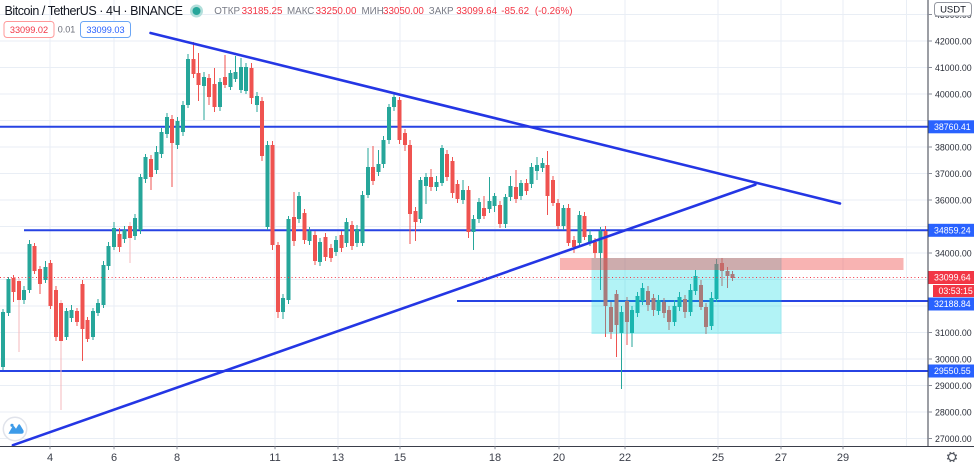  What do you see at coordinates (554, 11) in the screenshot?
I see `svg-text: (-0.26%)` at bounding box center [554, 11].